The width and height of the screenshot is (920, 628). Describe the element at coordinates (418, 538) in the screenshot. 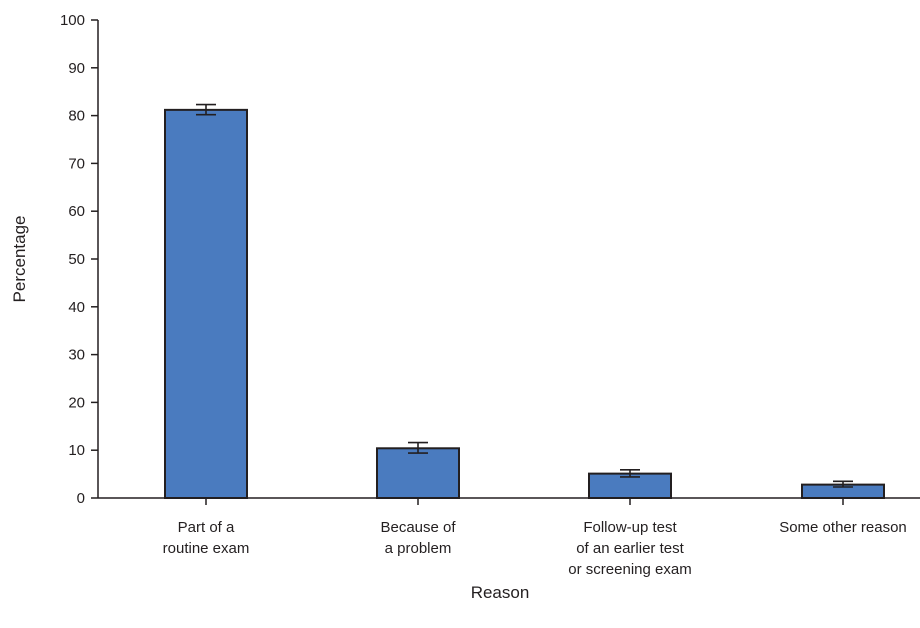

I see `x-tick-label: Because of a problem` at that location.